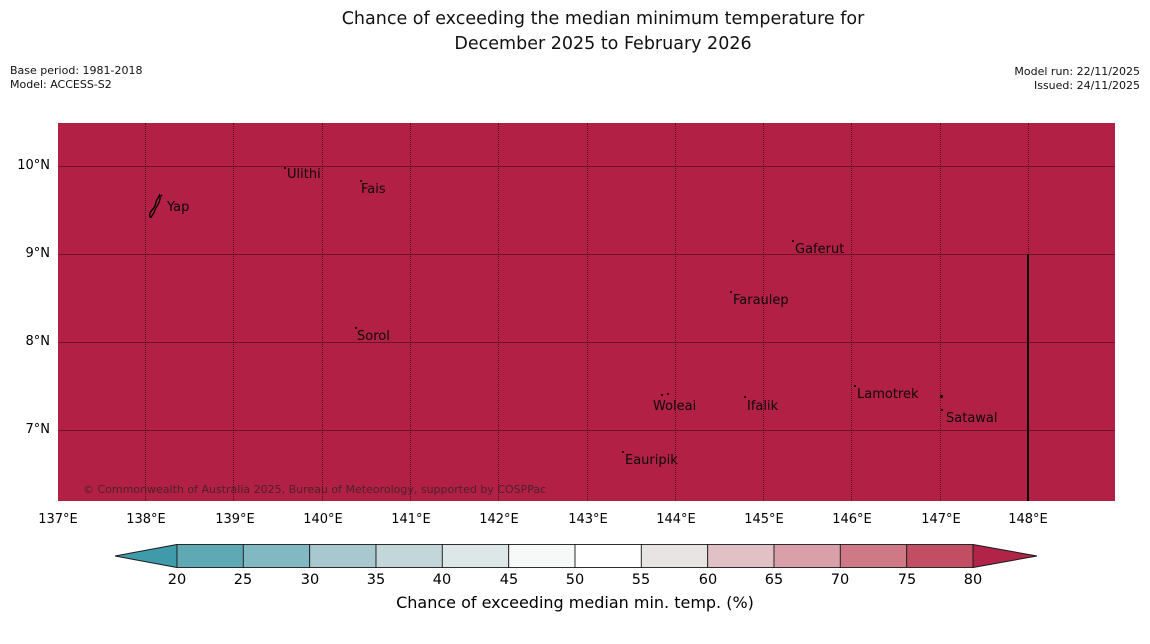 The height and width of the screenshot is (644, 1150). I want to click on colorbar, so click(576, 556).